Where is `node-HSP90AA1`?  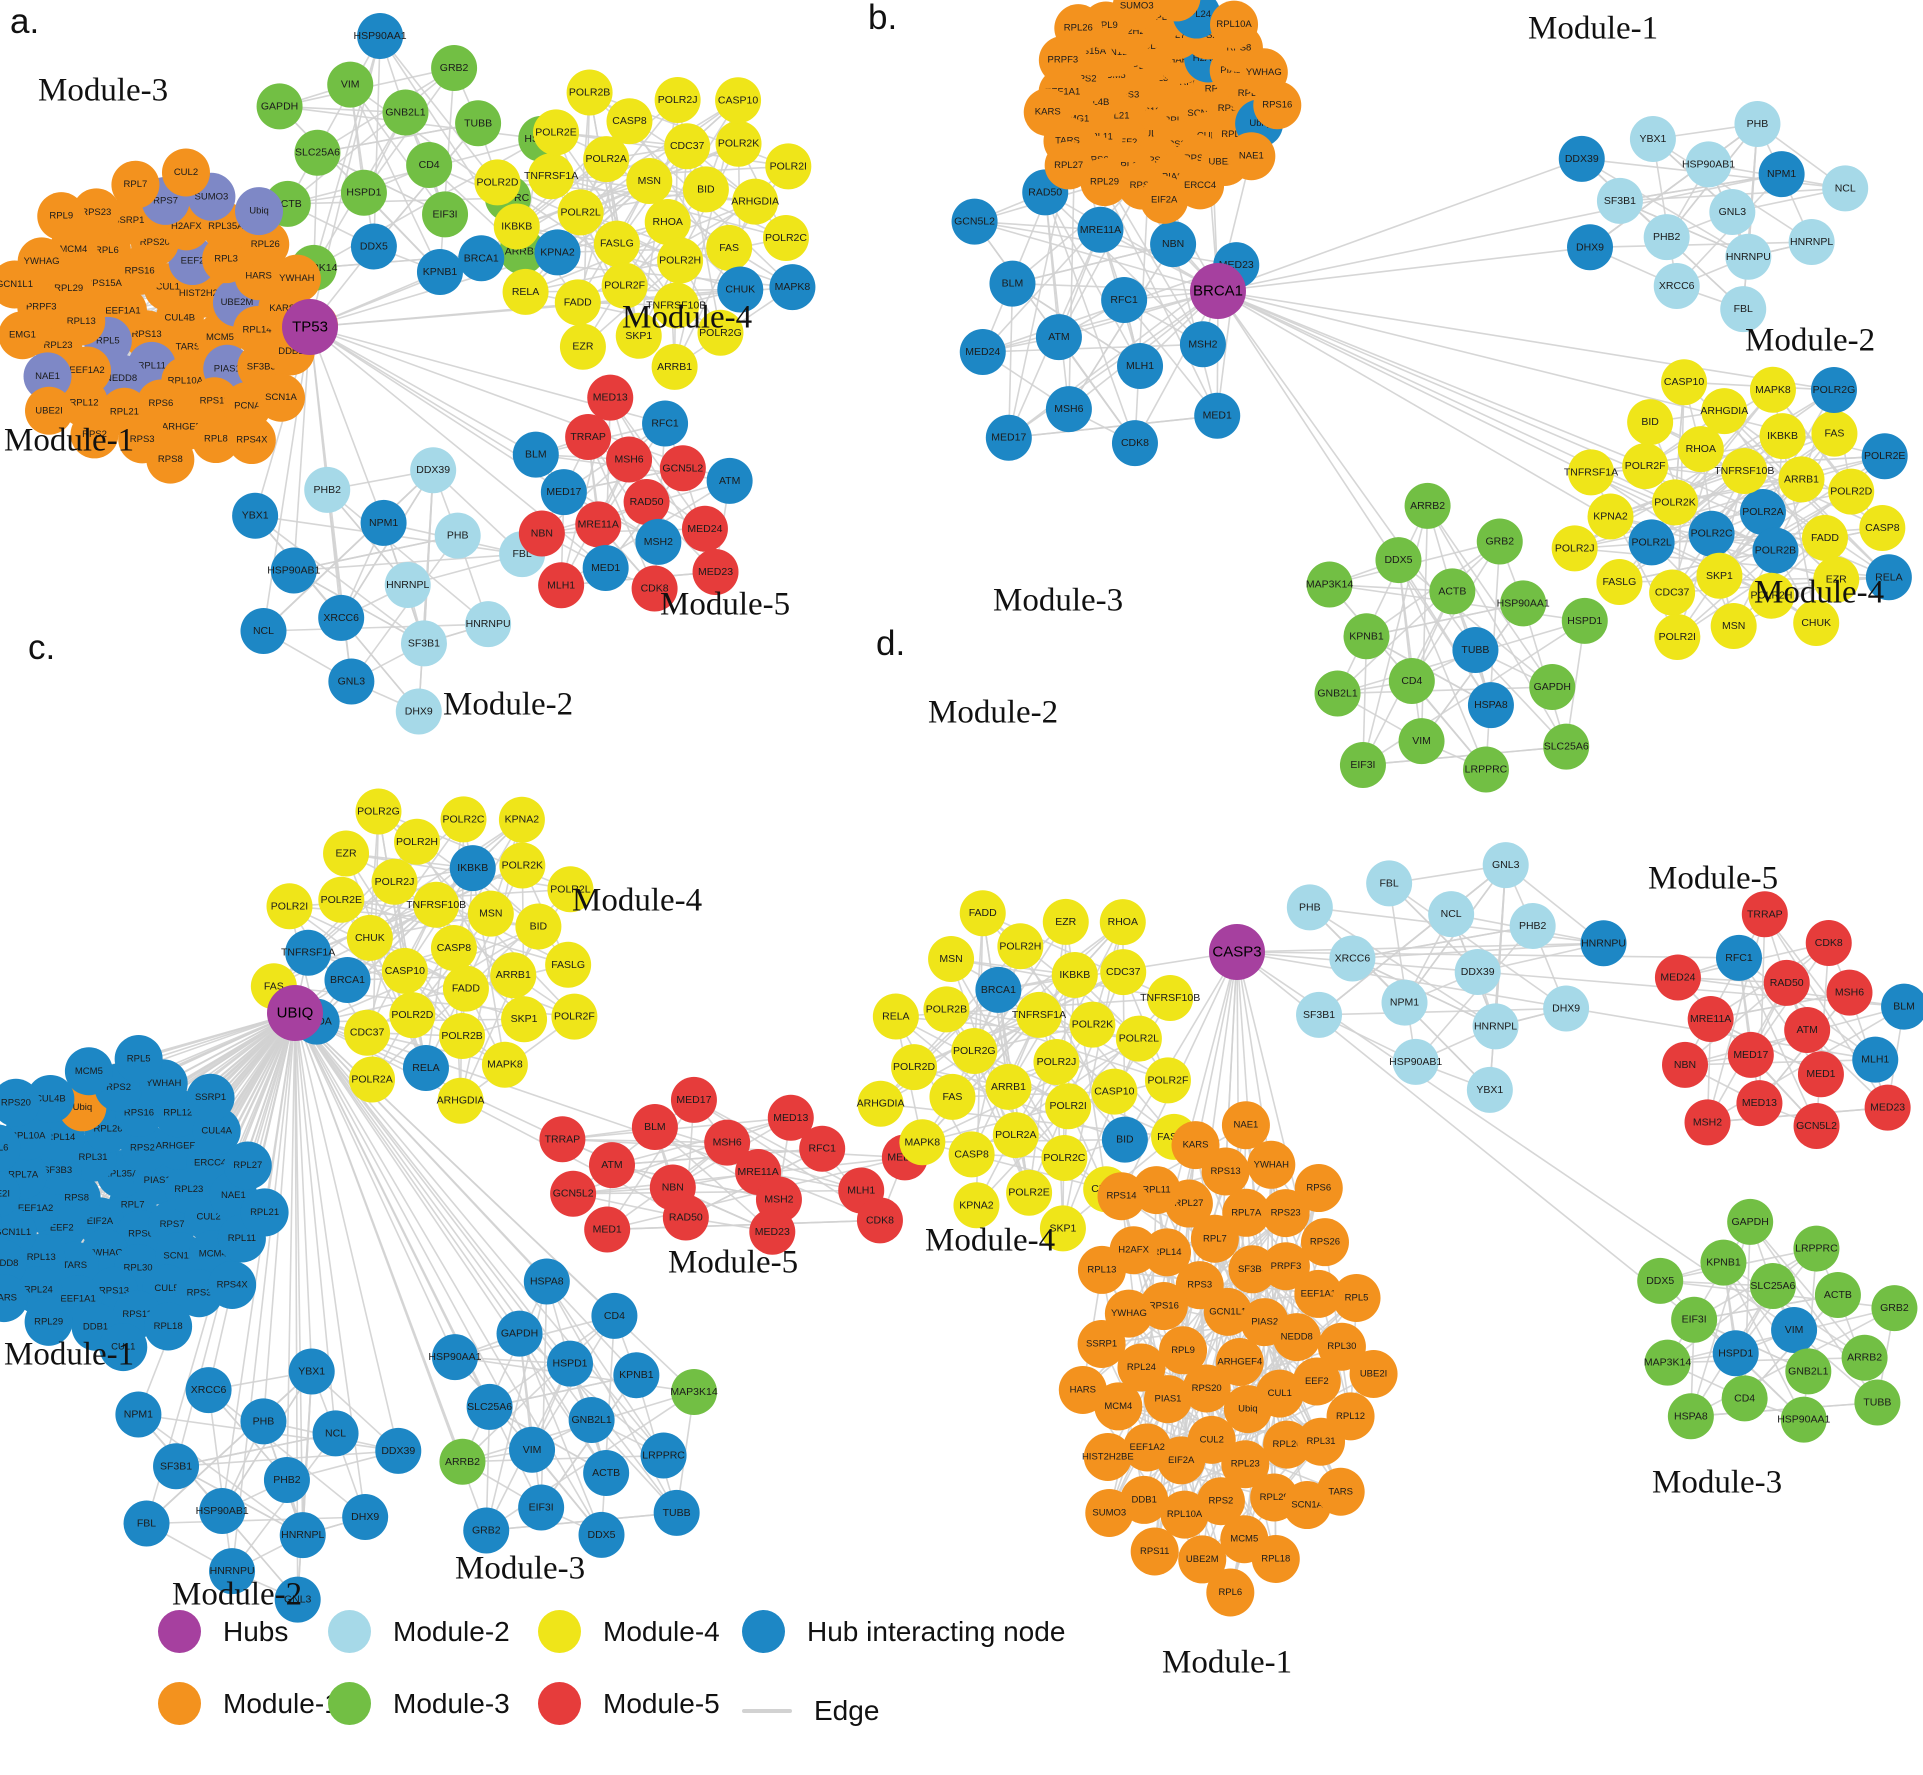 node-HSP90AA1 is located at coordinates (1803, 1419).